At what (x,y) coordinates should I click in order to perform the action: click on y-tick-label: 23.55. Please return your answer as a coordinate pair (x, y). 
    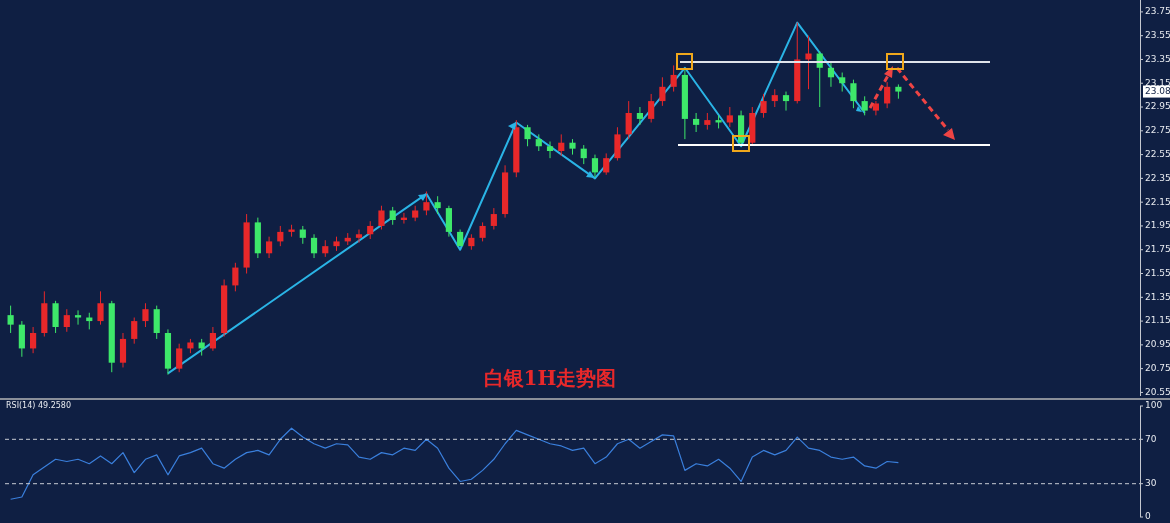
    Looking at the image, I should click on (1157, 35).